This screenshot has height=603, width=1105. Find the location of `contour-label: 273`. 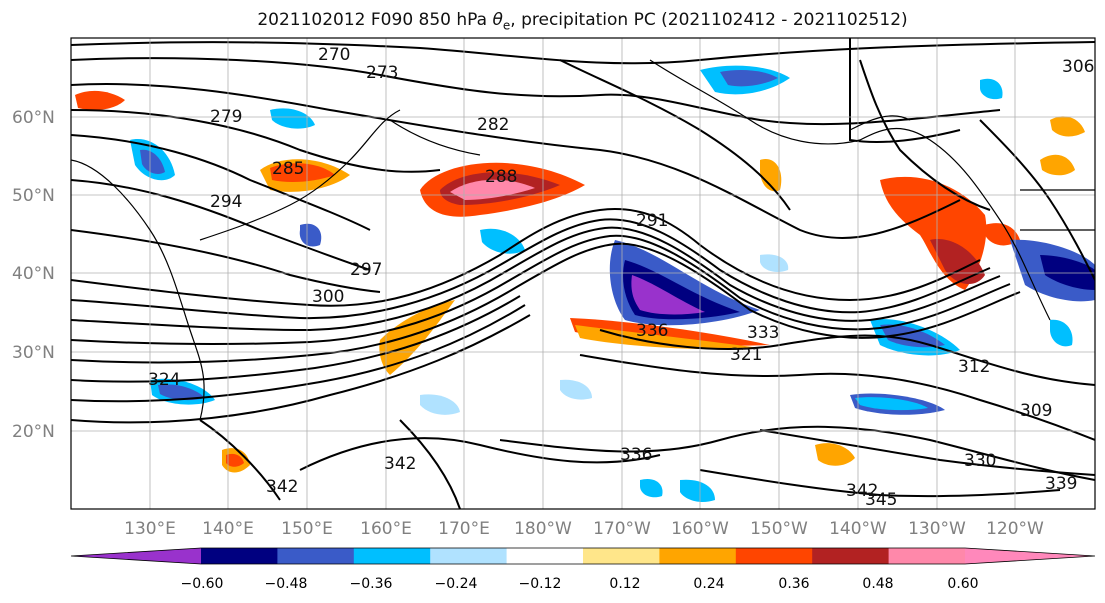

contour-label: 273 is located at coordinates (382, 73).